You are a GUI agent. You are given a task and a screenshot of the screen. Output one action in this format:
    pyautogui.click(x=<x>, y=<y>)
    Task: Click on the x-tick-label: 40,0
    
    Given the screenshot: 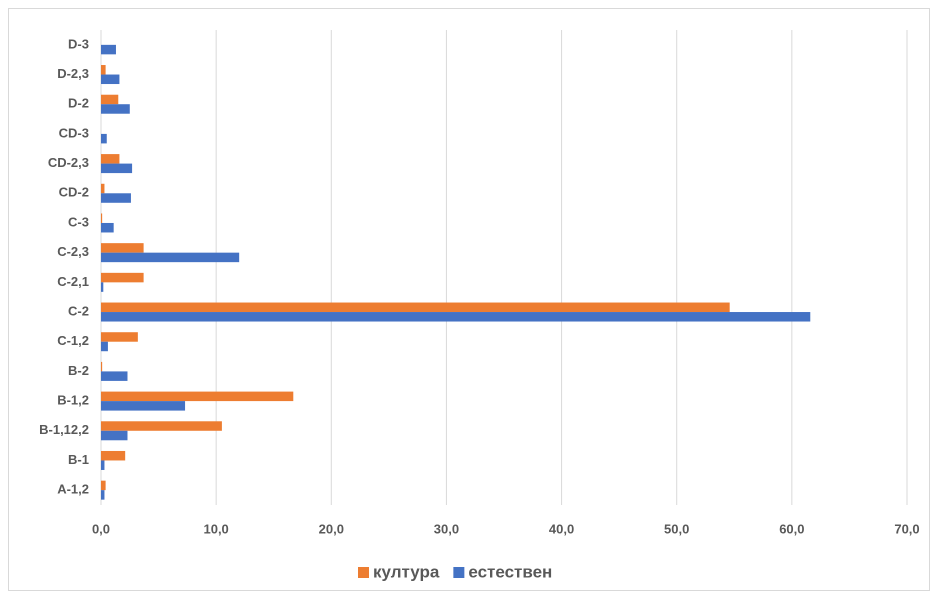 What is the action you would take?
    pyautogui.click(x=561, y=528)
    